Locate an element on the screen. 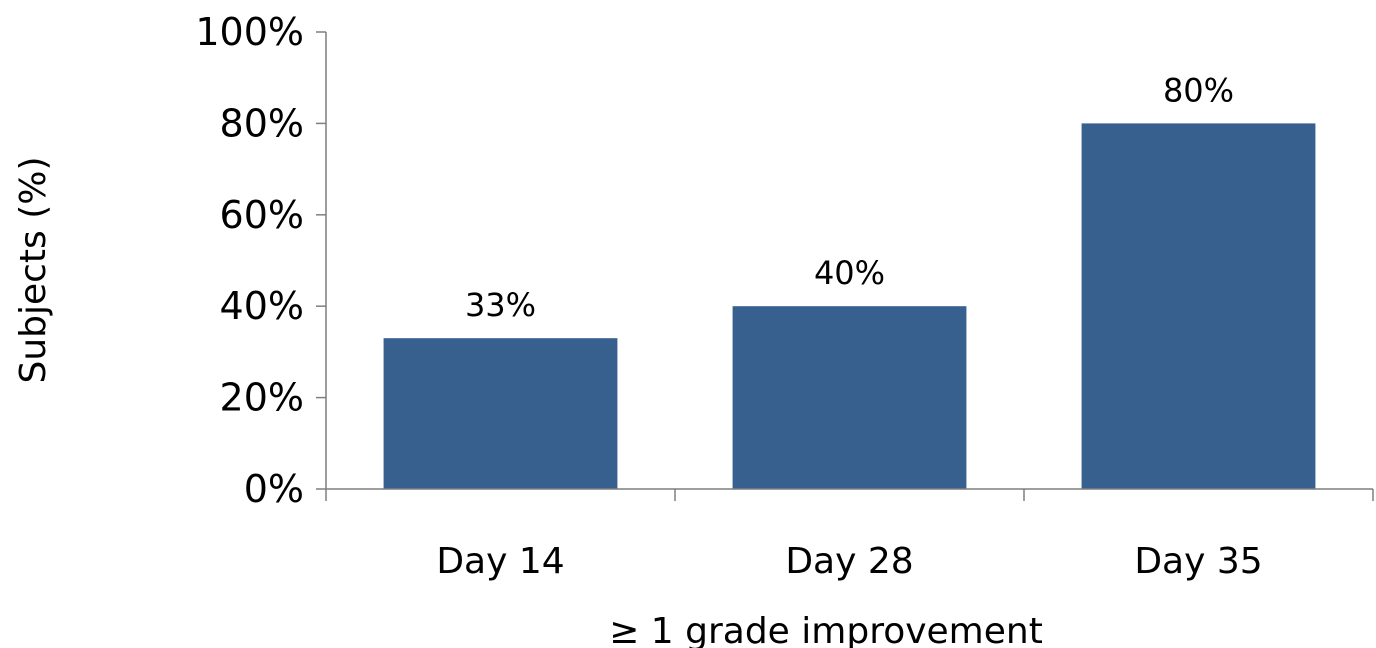 This screenshot has width=1376, height=648. bar-value-label: 33% is located at coordinates (500, 305).